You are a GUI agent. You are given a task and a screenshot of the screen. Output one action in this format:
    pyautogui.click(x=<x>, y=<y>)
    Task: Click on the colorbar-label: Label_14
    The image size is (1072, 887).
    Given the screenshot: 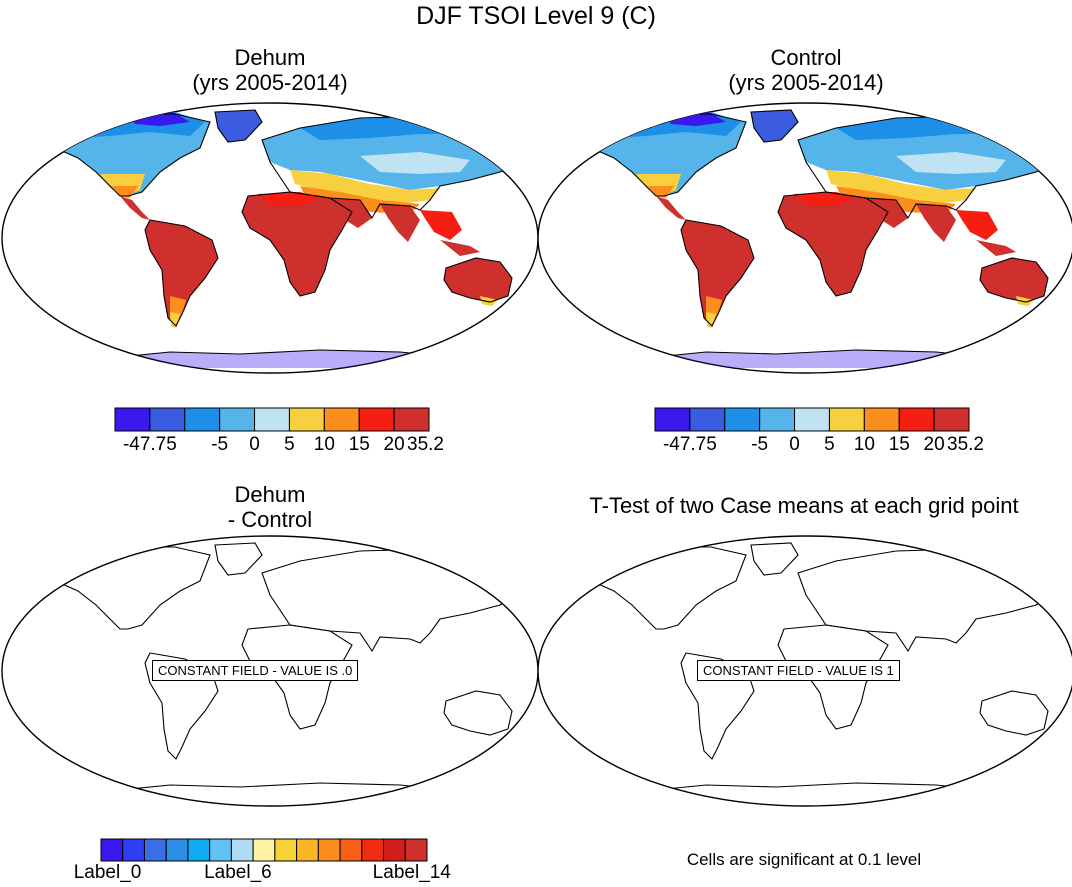 What is the action you would take?
    pyautogui.click(x=411, y=872)
    